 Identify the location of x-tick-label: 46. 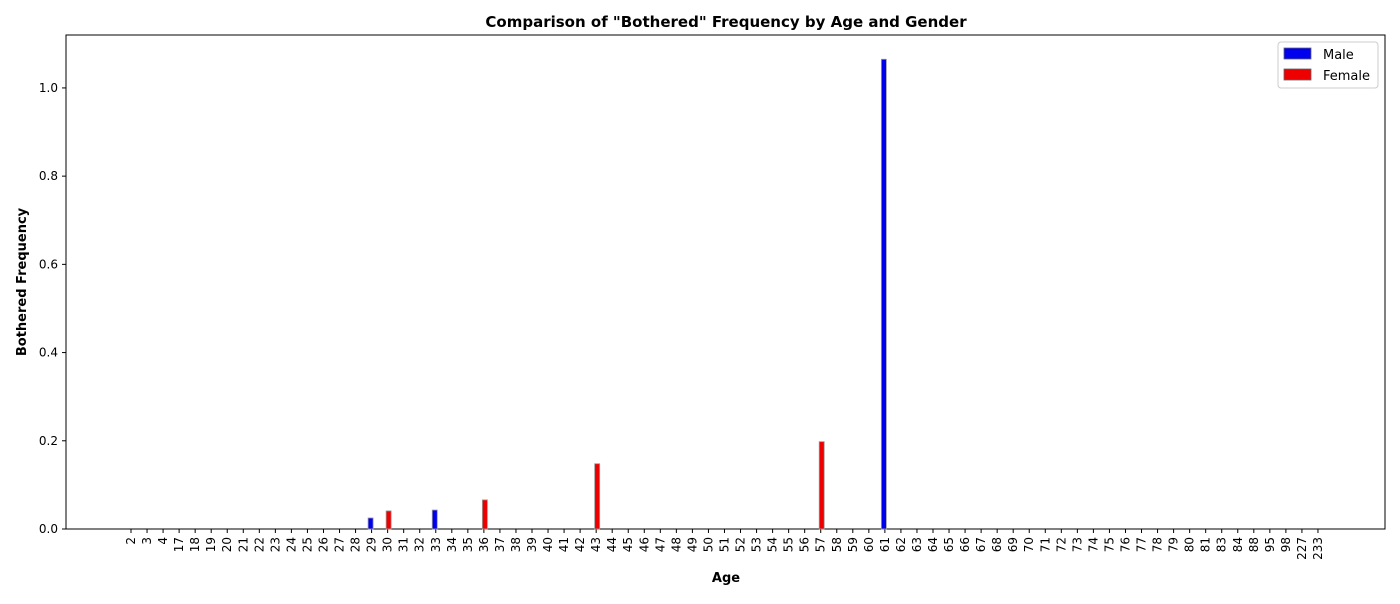
(644, 544).